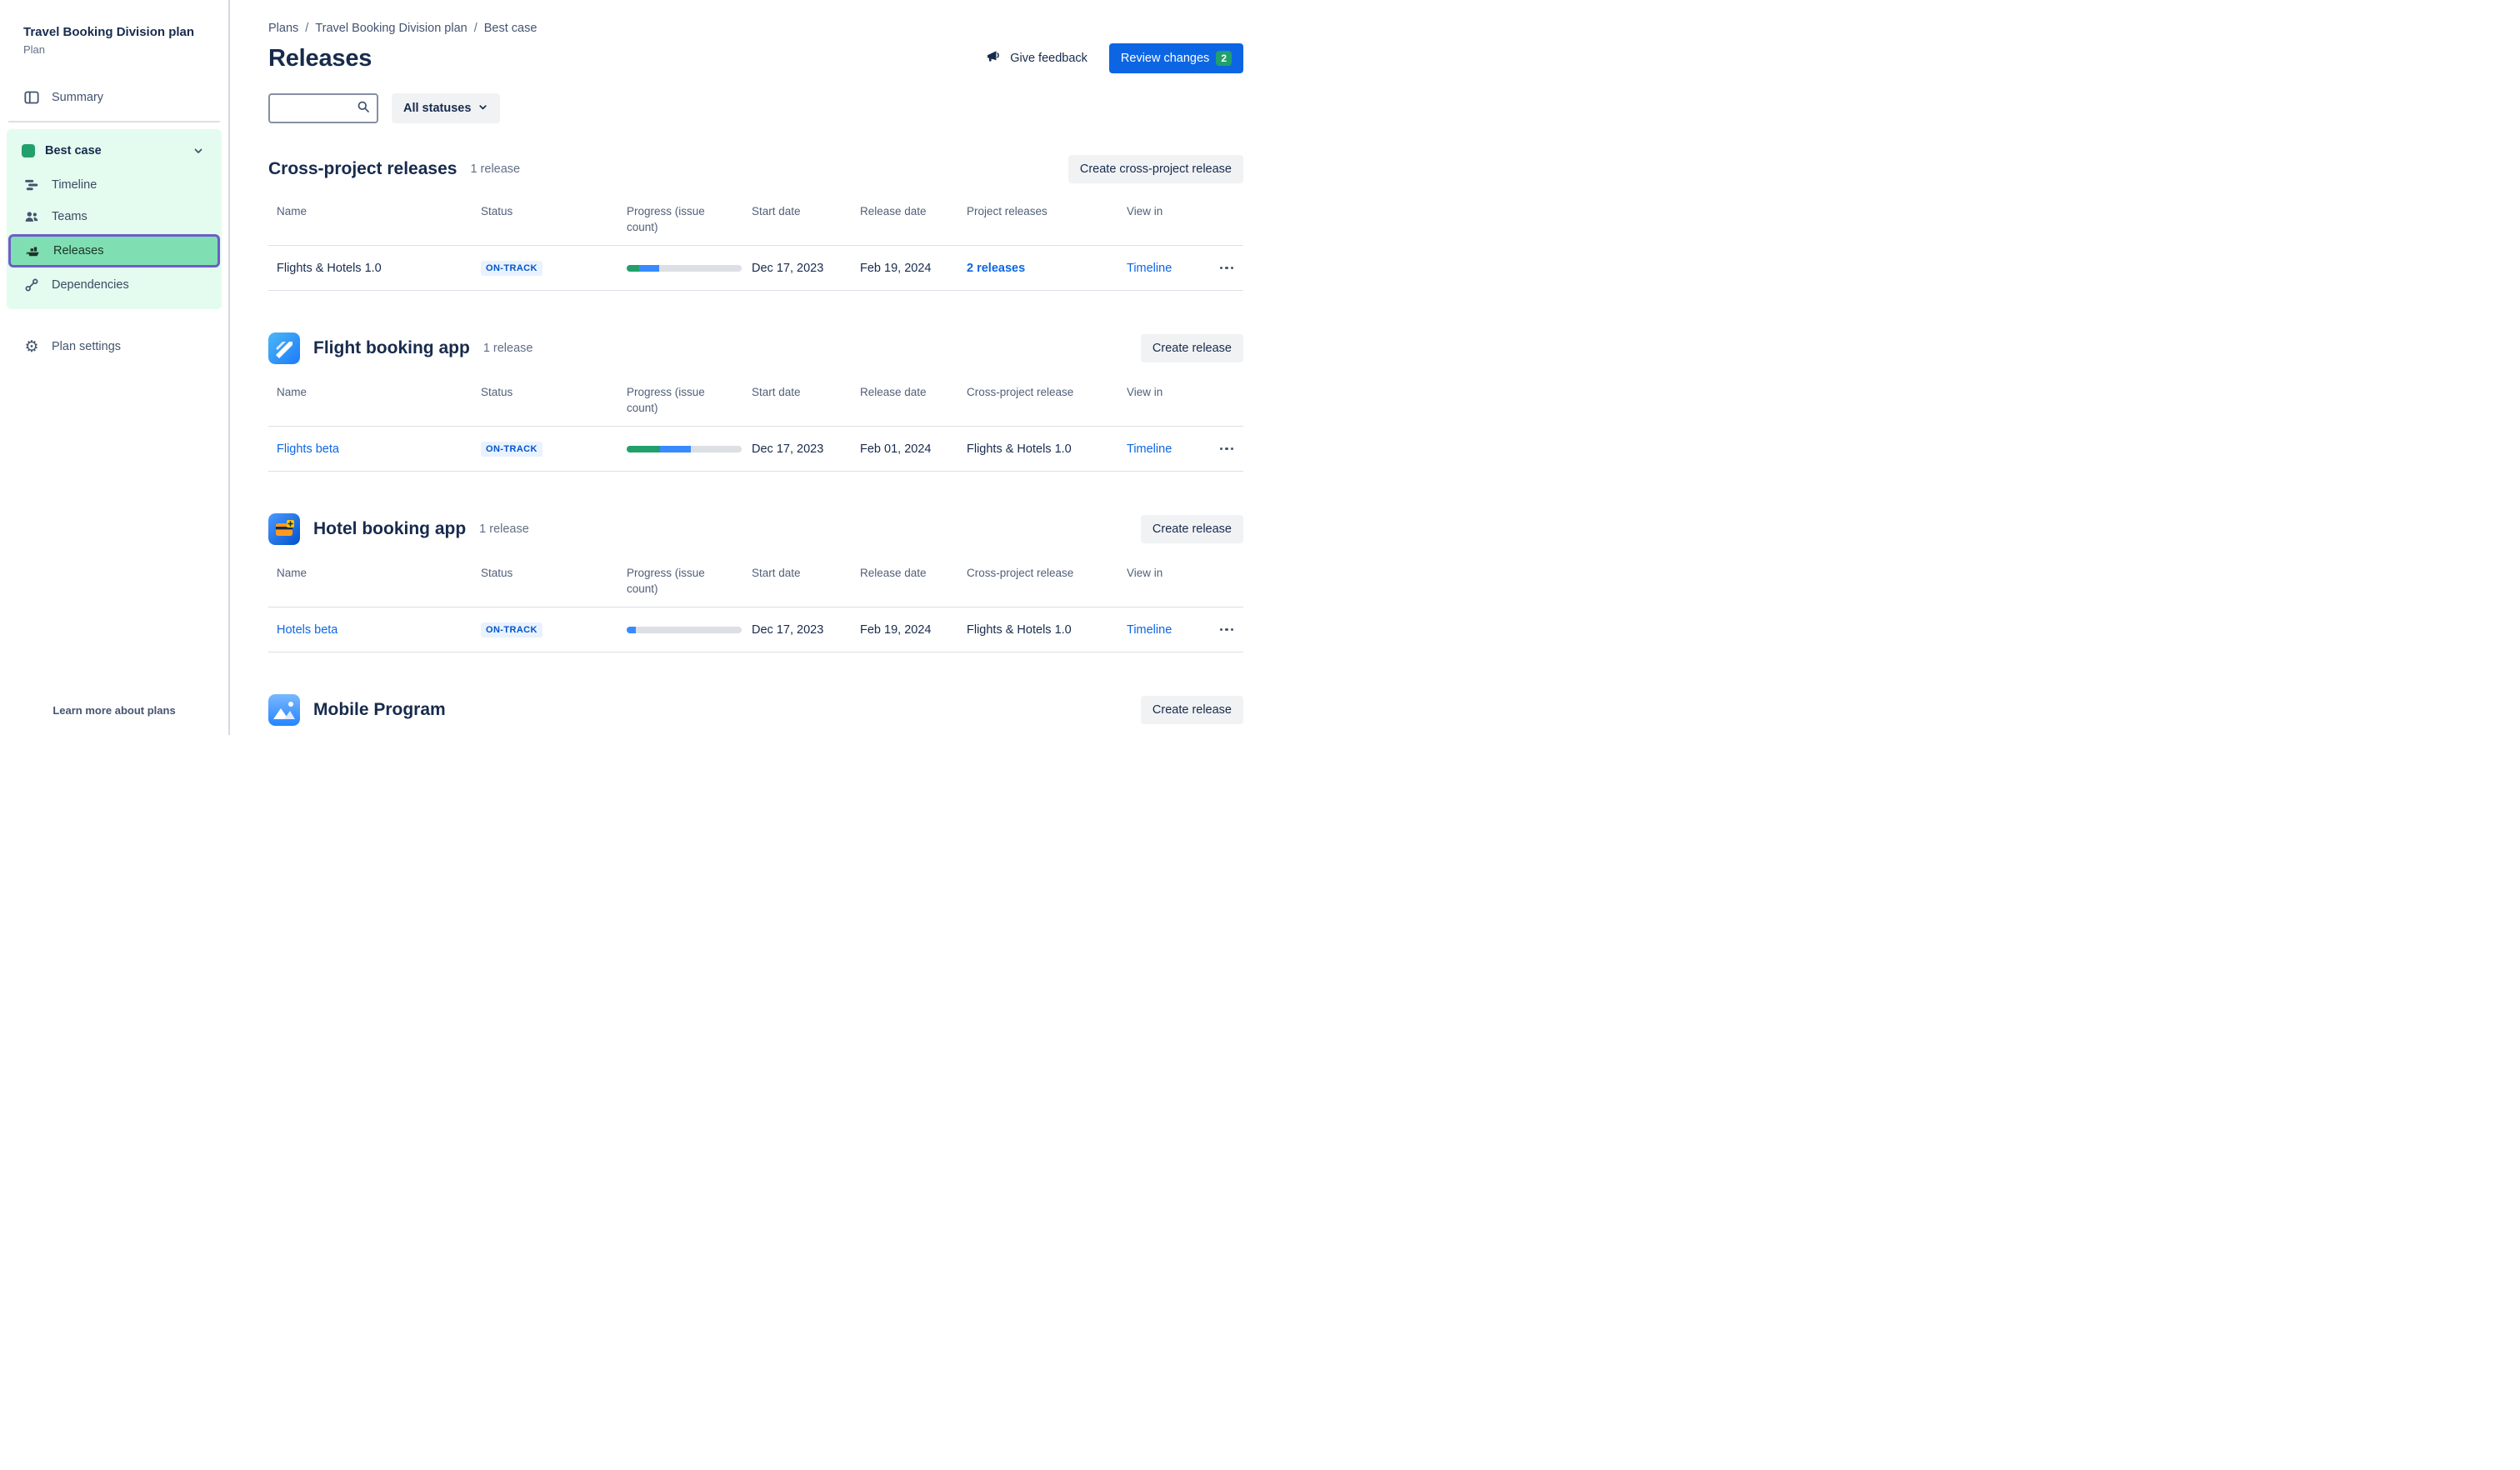 The width and height of the screenshot is (2520, 1470). Describe the element at coordinates (307, 629) in the screenshot. I see `release-name-link: Hotels beta` at that location.